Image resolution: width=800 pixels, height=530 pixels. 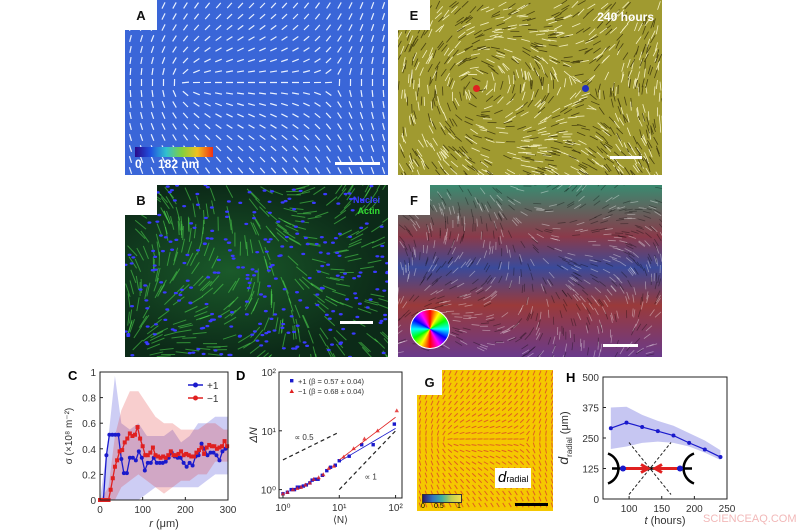 I want to click on h-ytick-label: 375, so click(x=590, y=409).